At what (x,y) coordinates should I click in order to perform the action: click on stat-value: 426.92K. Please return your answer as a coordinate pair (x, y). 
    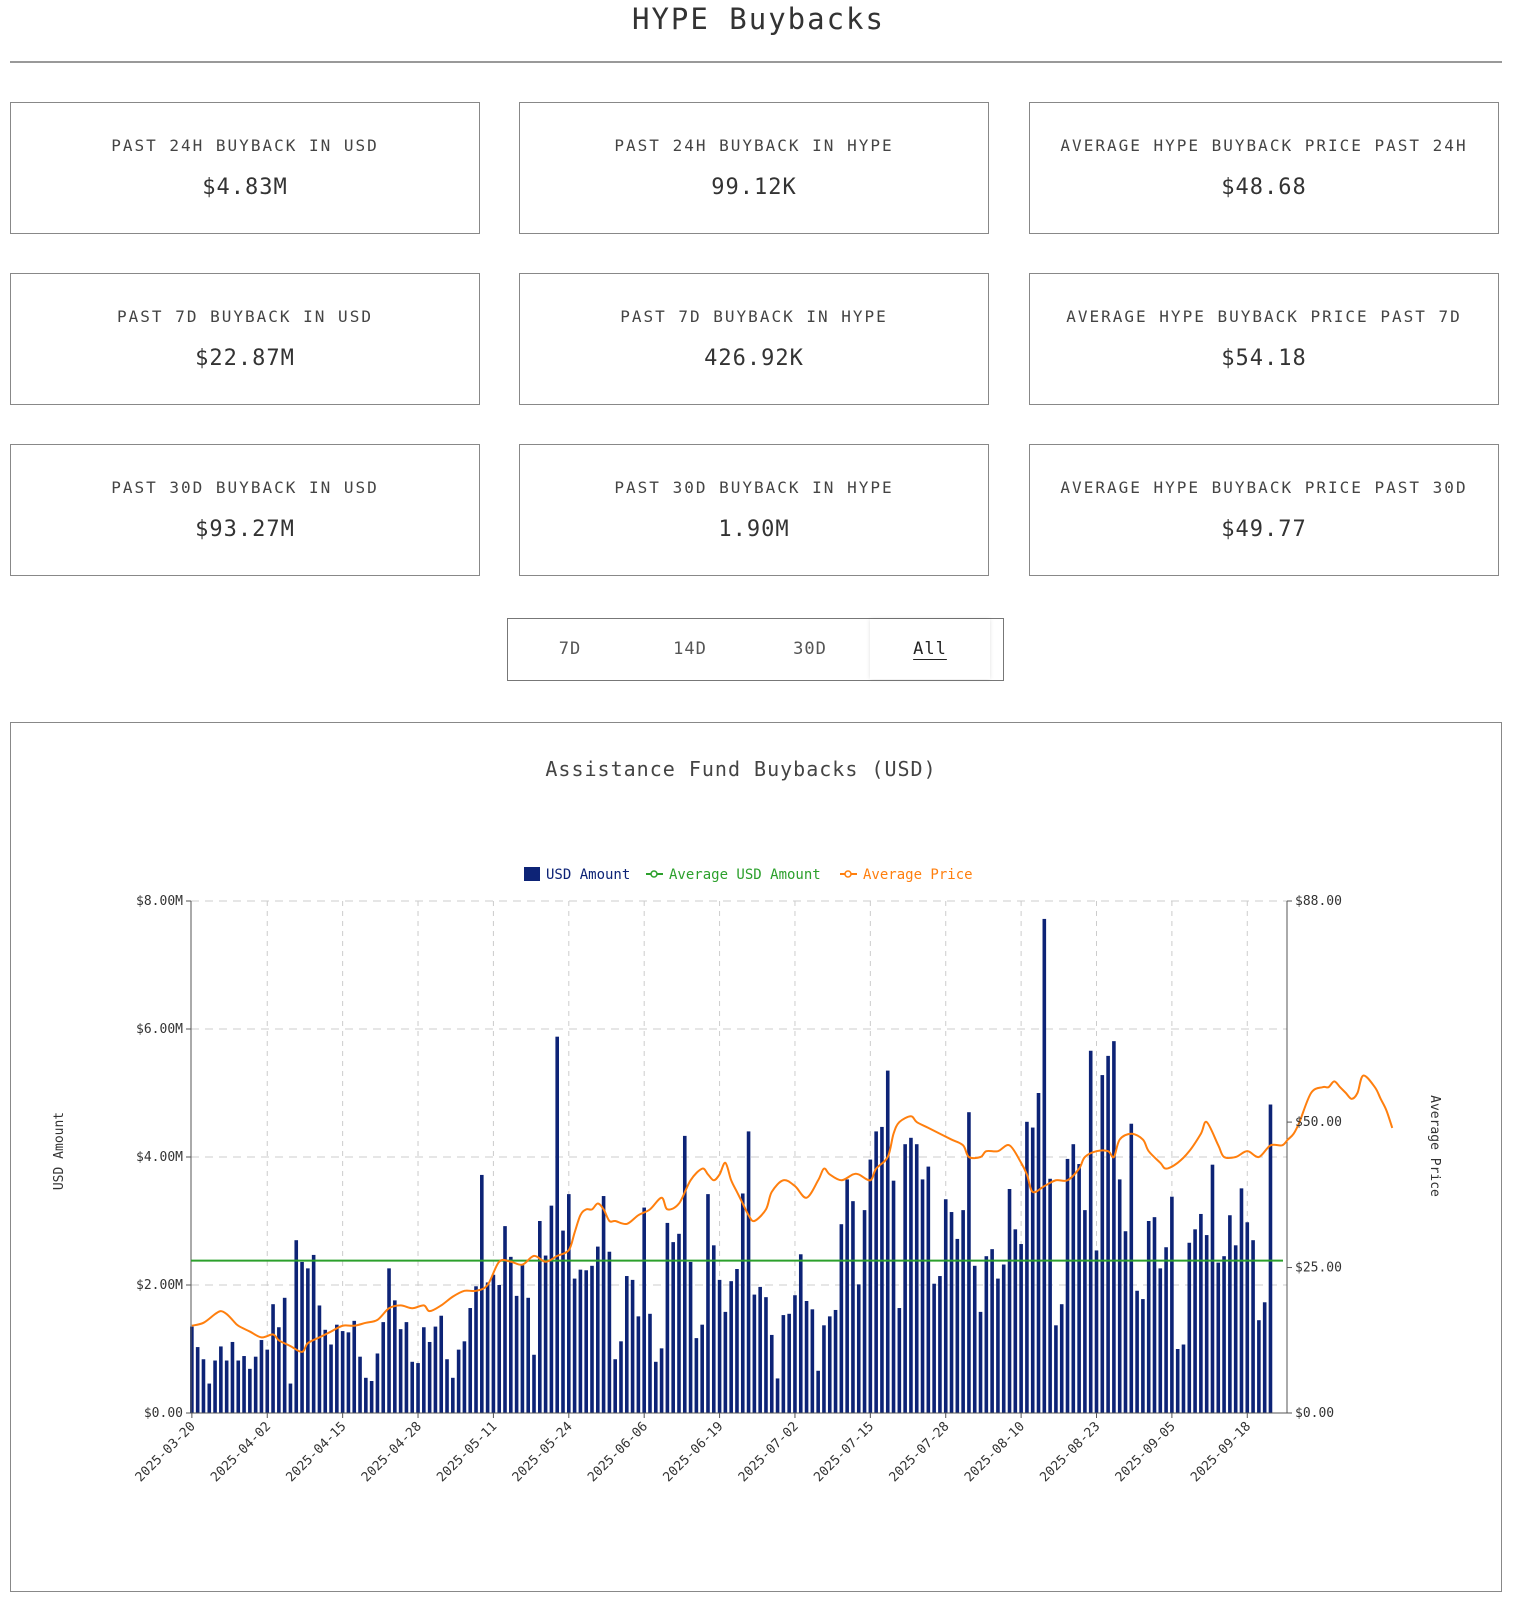
    Looking at the image, I should click on (754, 358).